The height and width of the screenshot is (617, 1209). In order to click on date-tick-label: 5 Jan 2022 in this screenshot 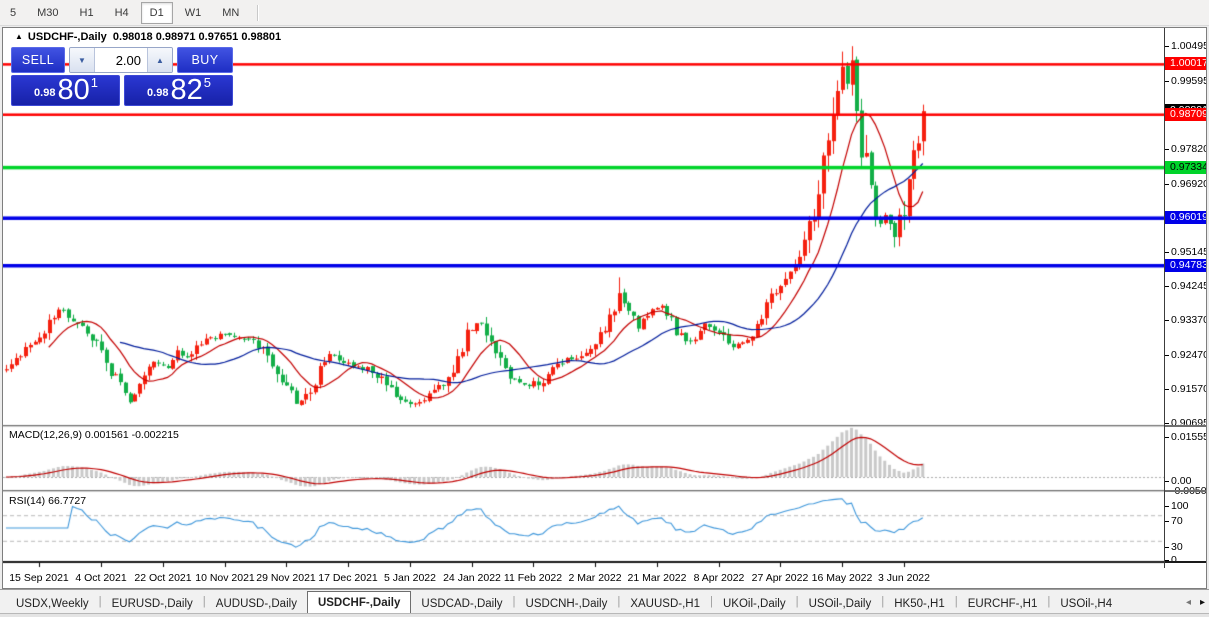, I will do `click(410, 578)`.